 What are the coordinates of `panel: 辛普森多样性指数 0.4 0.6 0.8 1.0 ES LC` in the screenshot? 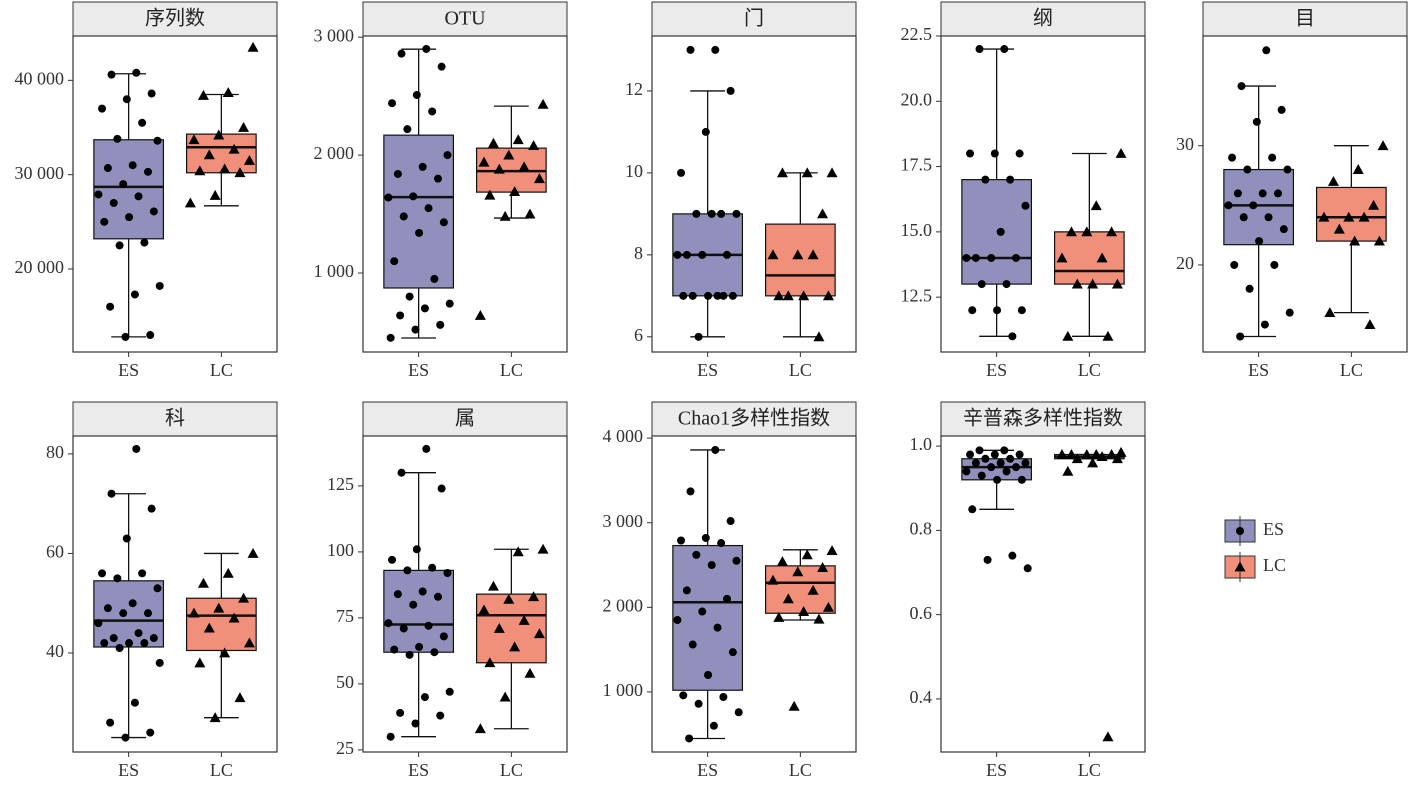 It's located at (1028, 590).